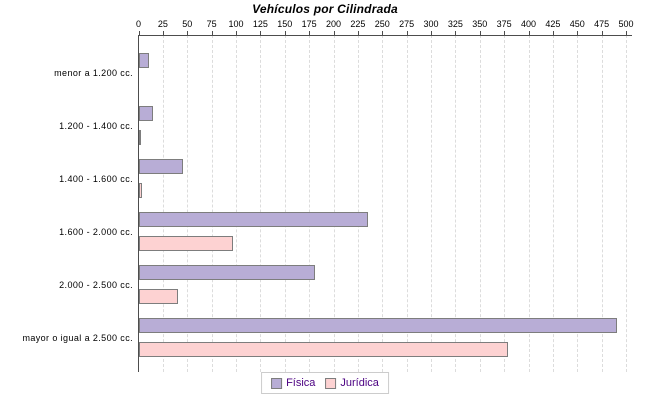  I want to click on x-axis-tick-label: 75, so click(211, 24).